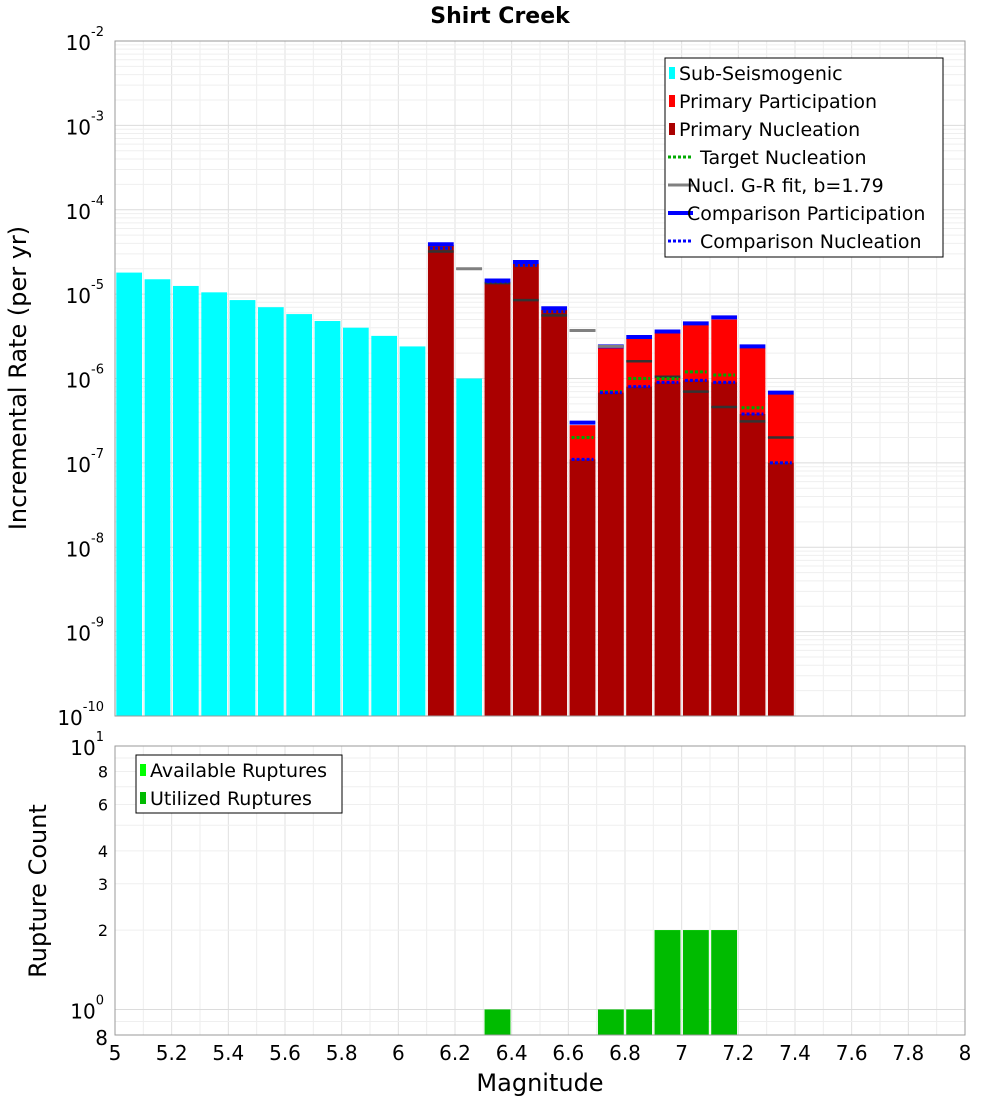  What do you see at coordinates (342, 1053) in the screenshot?
I see `x-tick-label: 5.8` at bounding box center [342, 1053].